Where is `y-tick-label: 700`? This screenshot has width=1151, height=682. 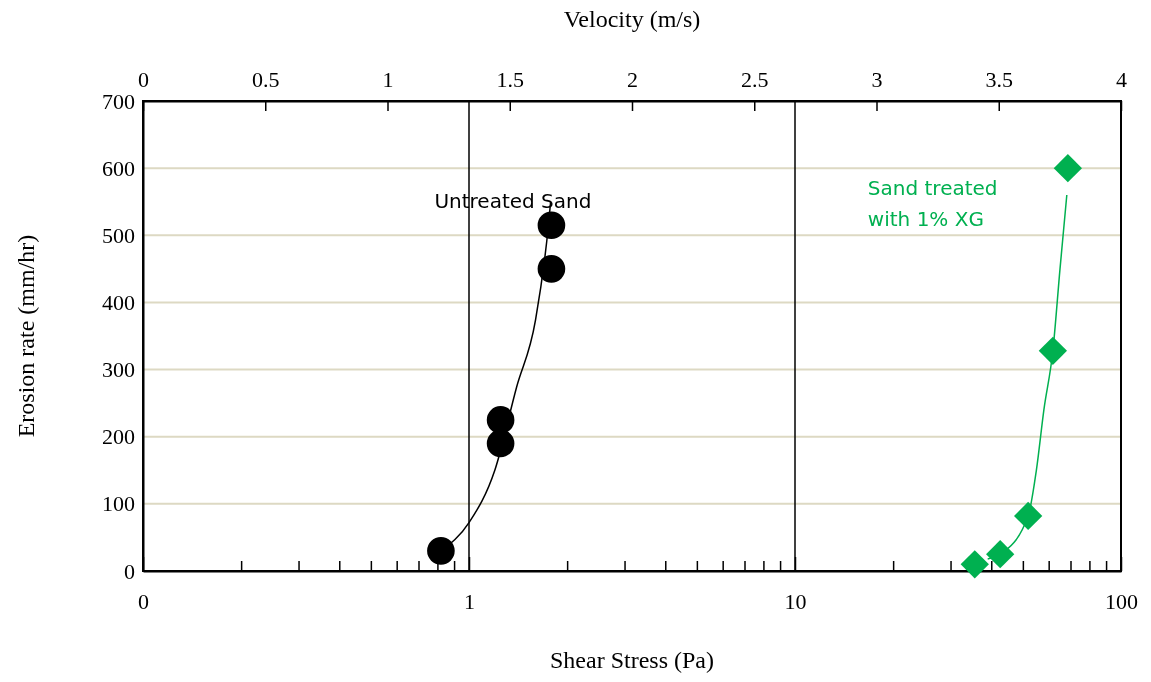 y-tick-label: 700 is located at coordinates (118, 101).